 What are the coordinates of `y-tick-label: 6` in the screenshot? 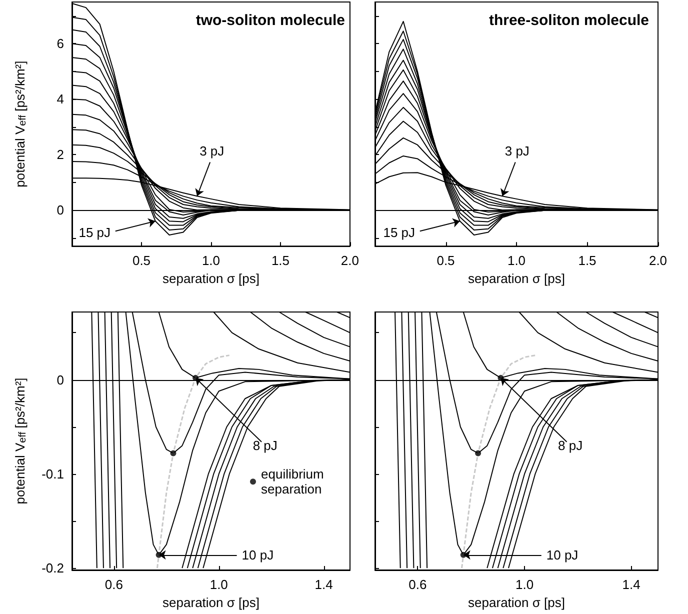 It's located at (60, 44).